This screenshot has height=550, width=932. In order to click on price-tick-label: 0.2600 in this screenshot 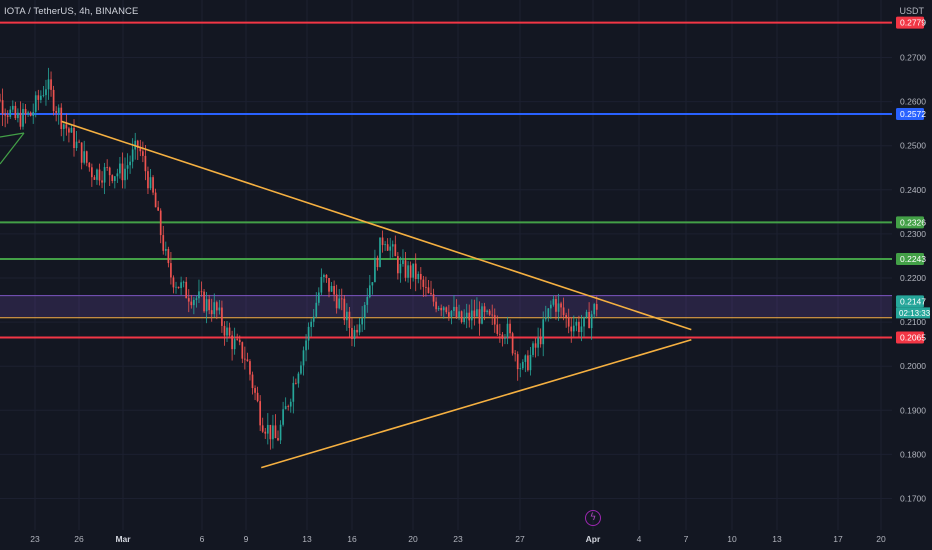, I will do `click(913, 102)`.